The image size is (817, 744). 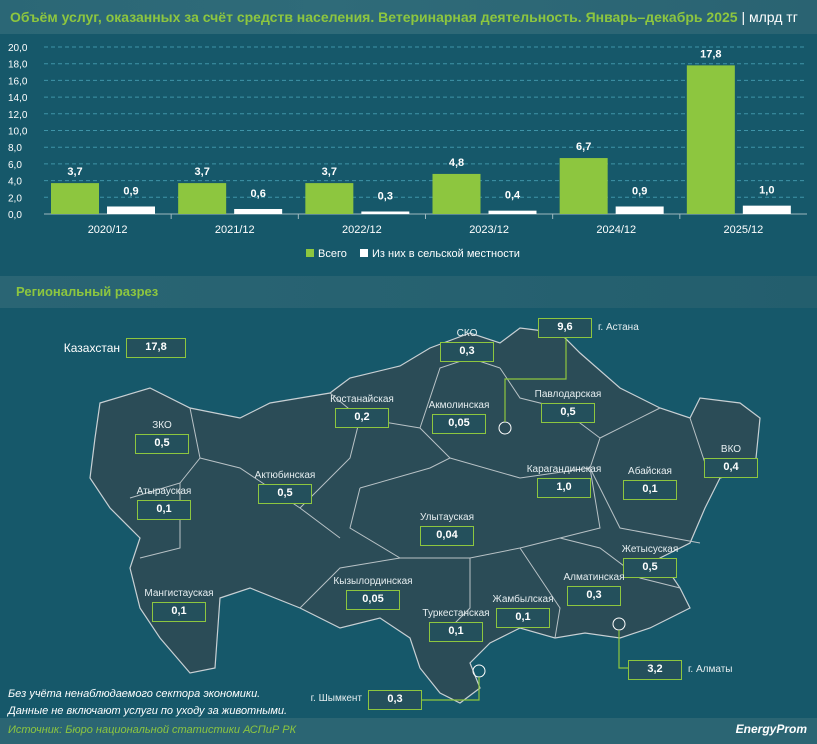 I want to click on data-label: 0,6, so click(x=258, y=194).